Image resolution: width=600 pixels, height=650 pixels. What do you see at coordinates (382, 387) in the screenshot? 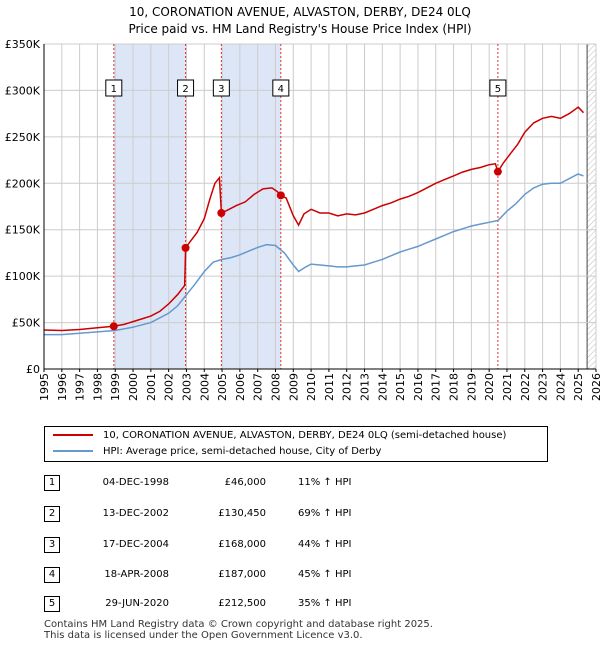
I see `x-tick-label: 2014` at bounding box center [382, 387].